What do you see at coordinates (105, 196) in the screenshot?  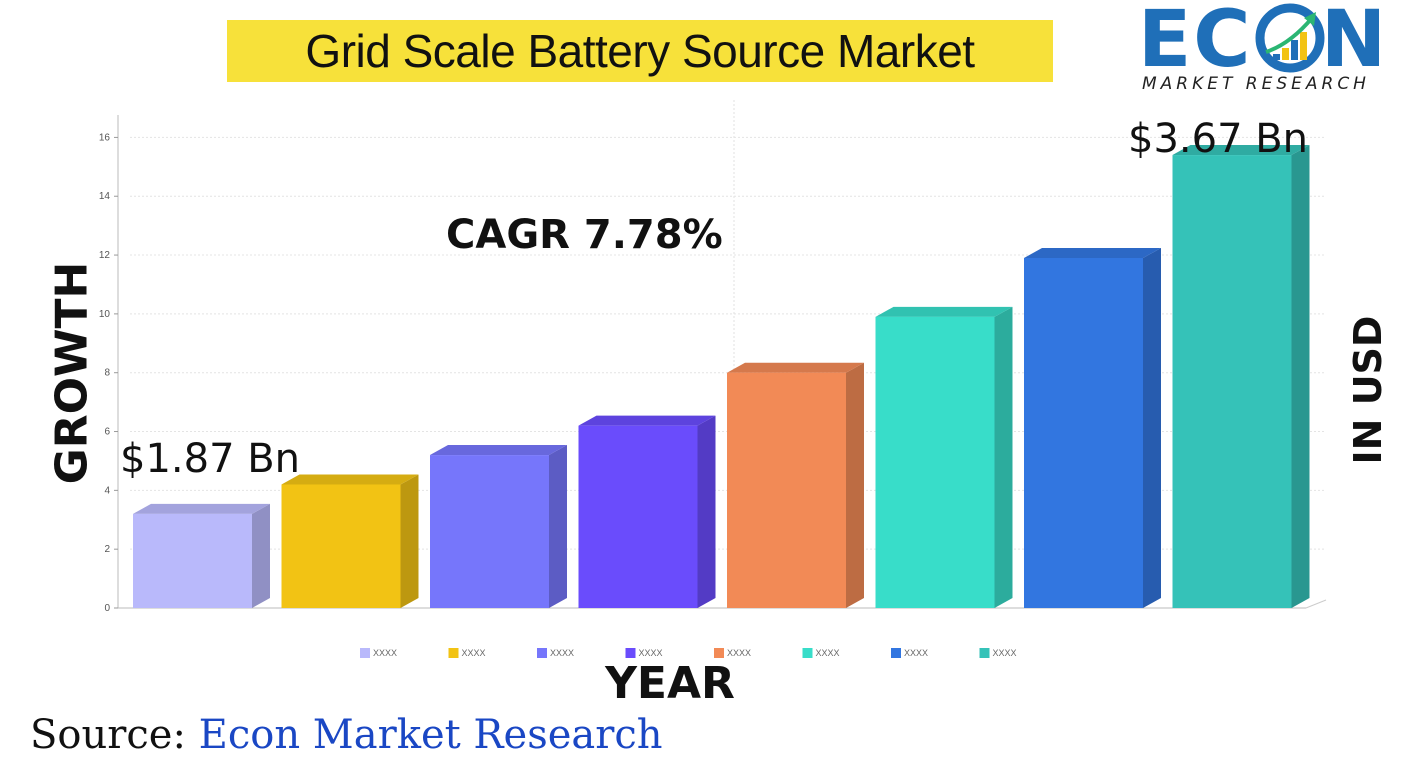 I see `y-tick-label: 14` at bounding box center [105, 196].